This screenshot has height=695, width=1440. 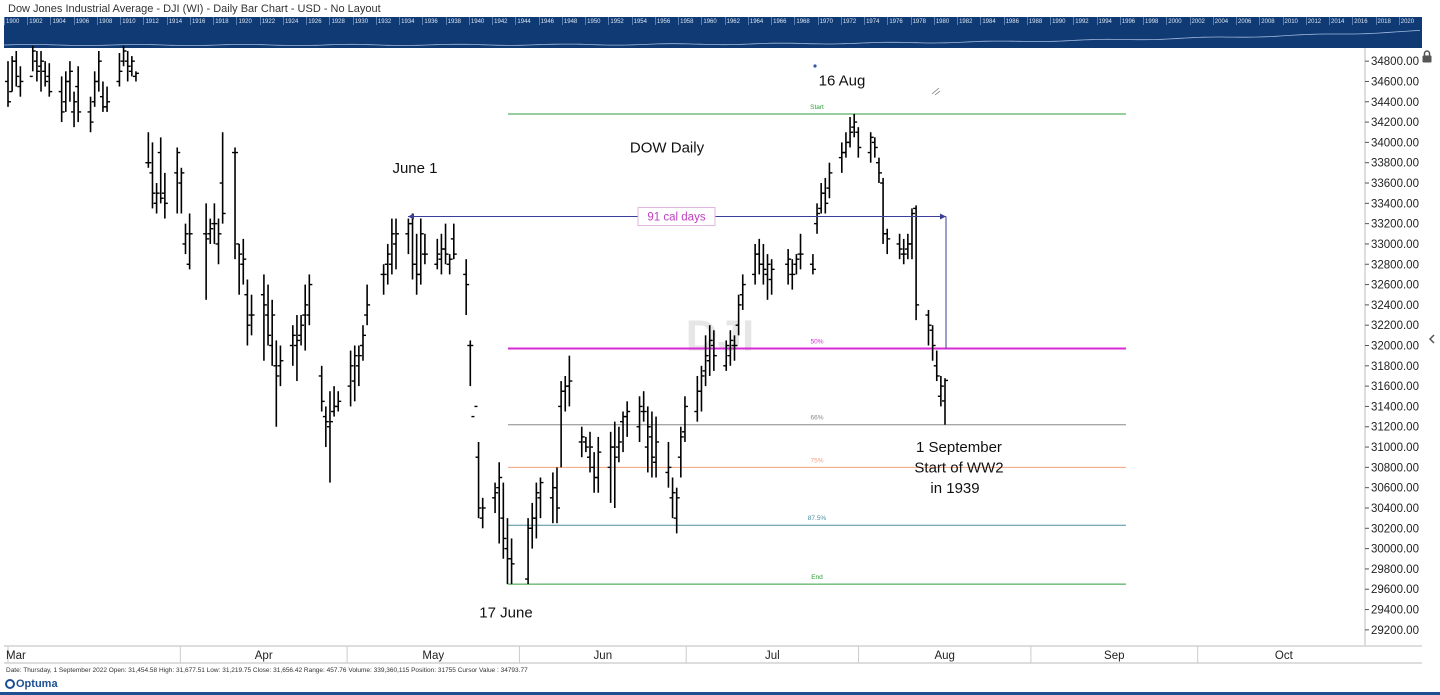 I want to click on resize-handle-icon, so click(x=936, y=91).